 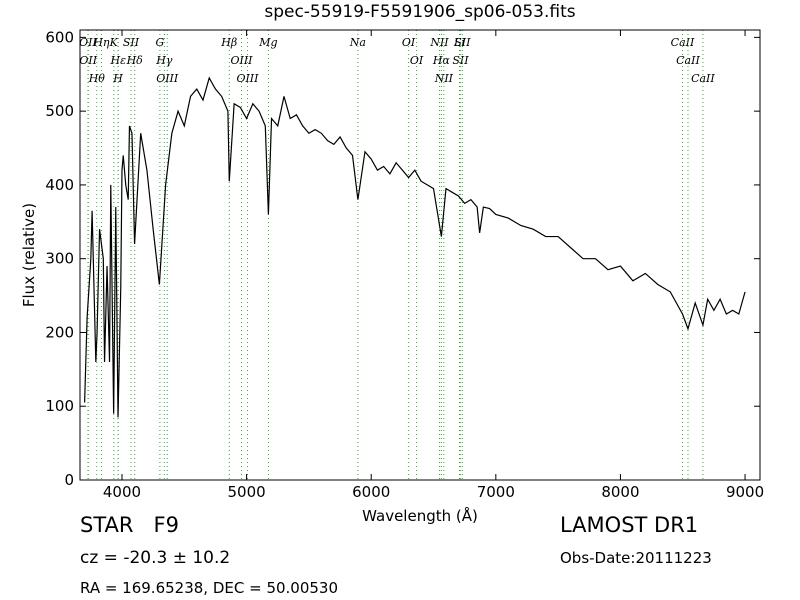 I want to click on spectral-line-label: Hθ, so click(x=97, y=78).